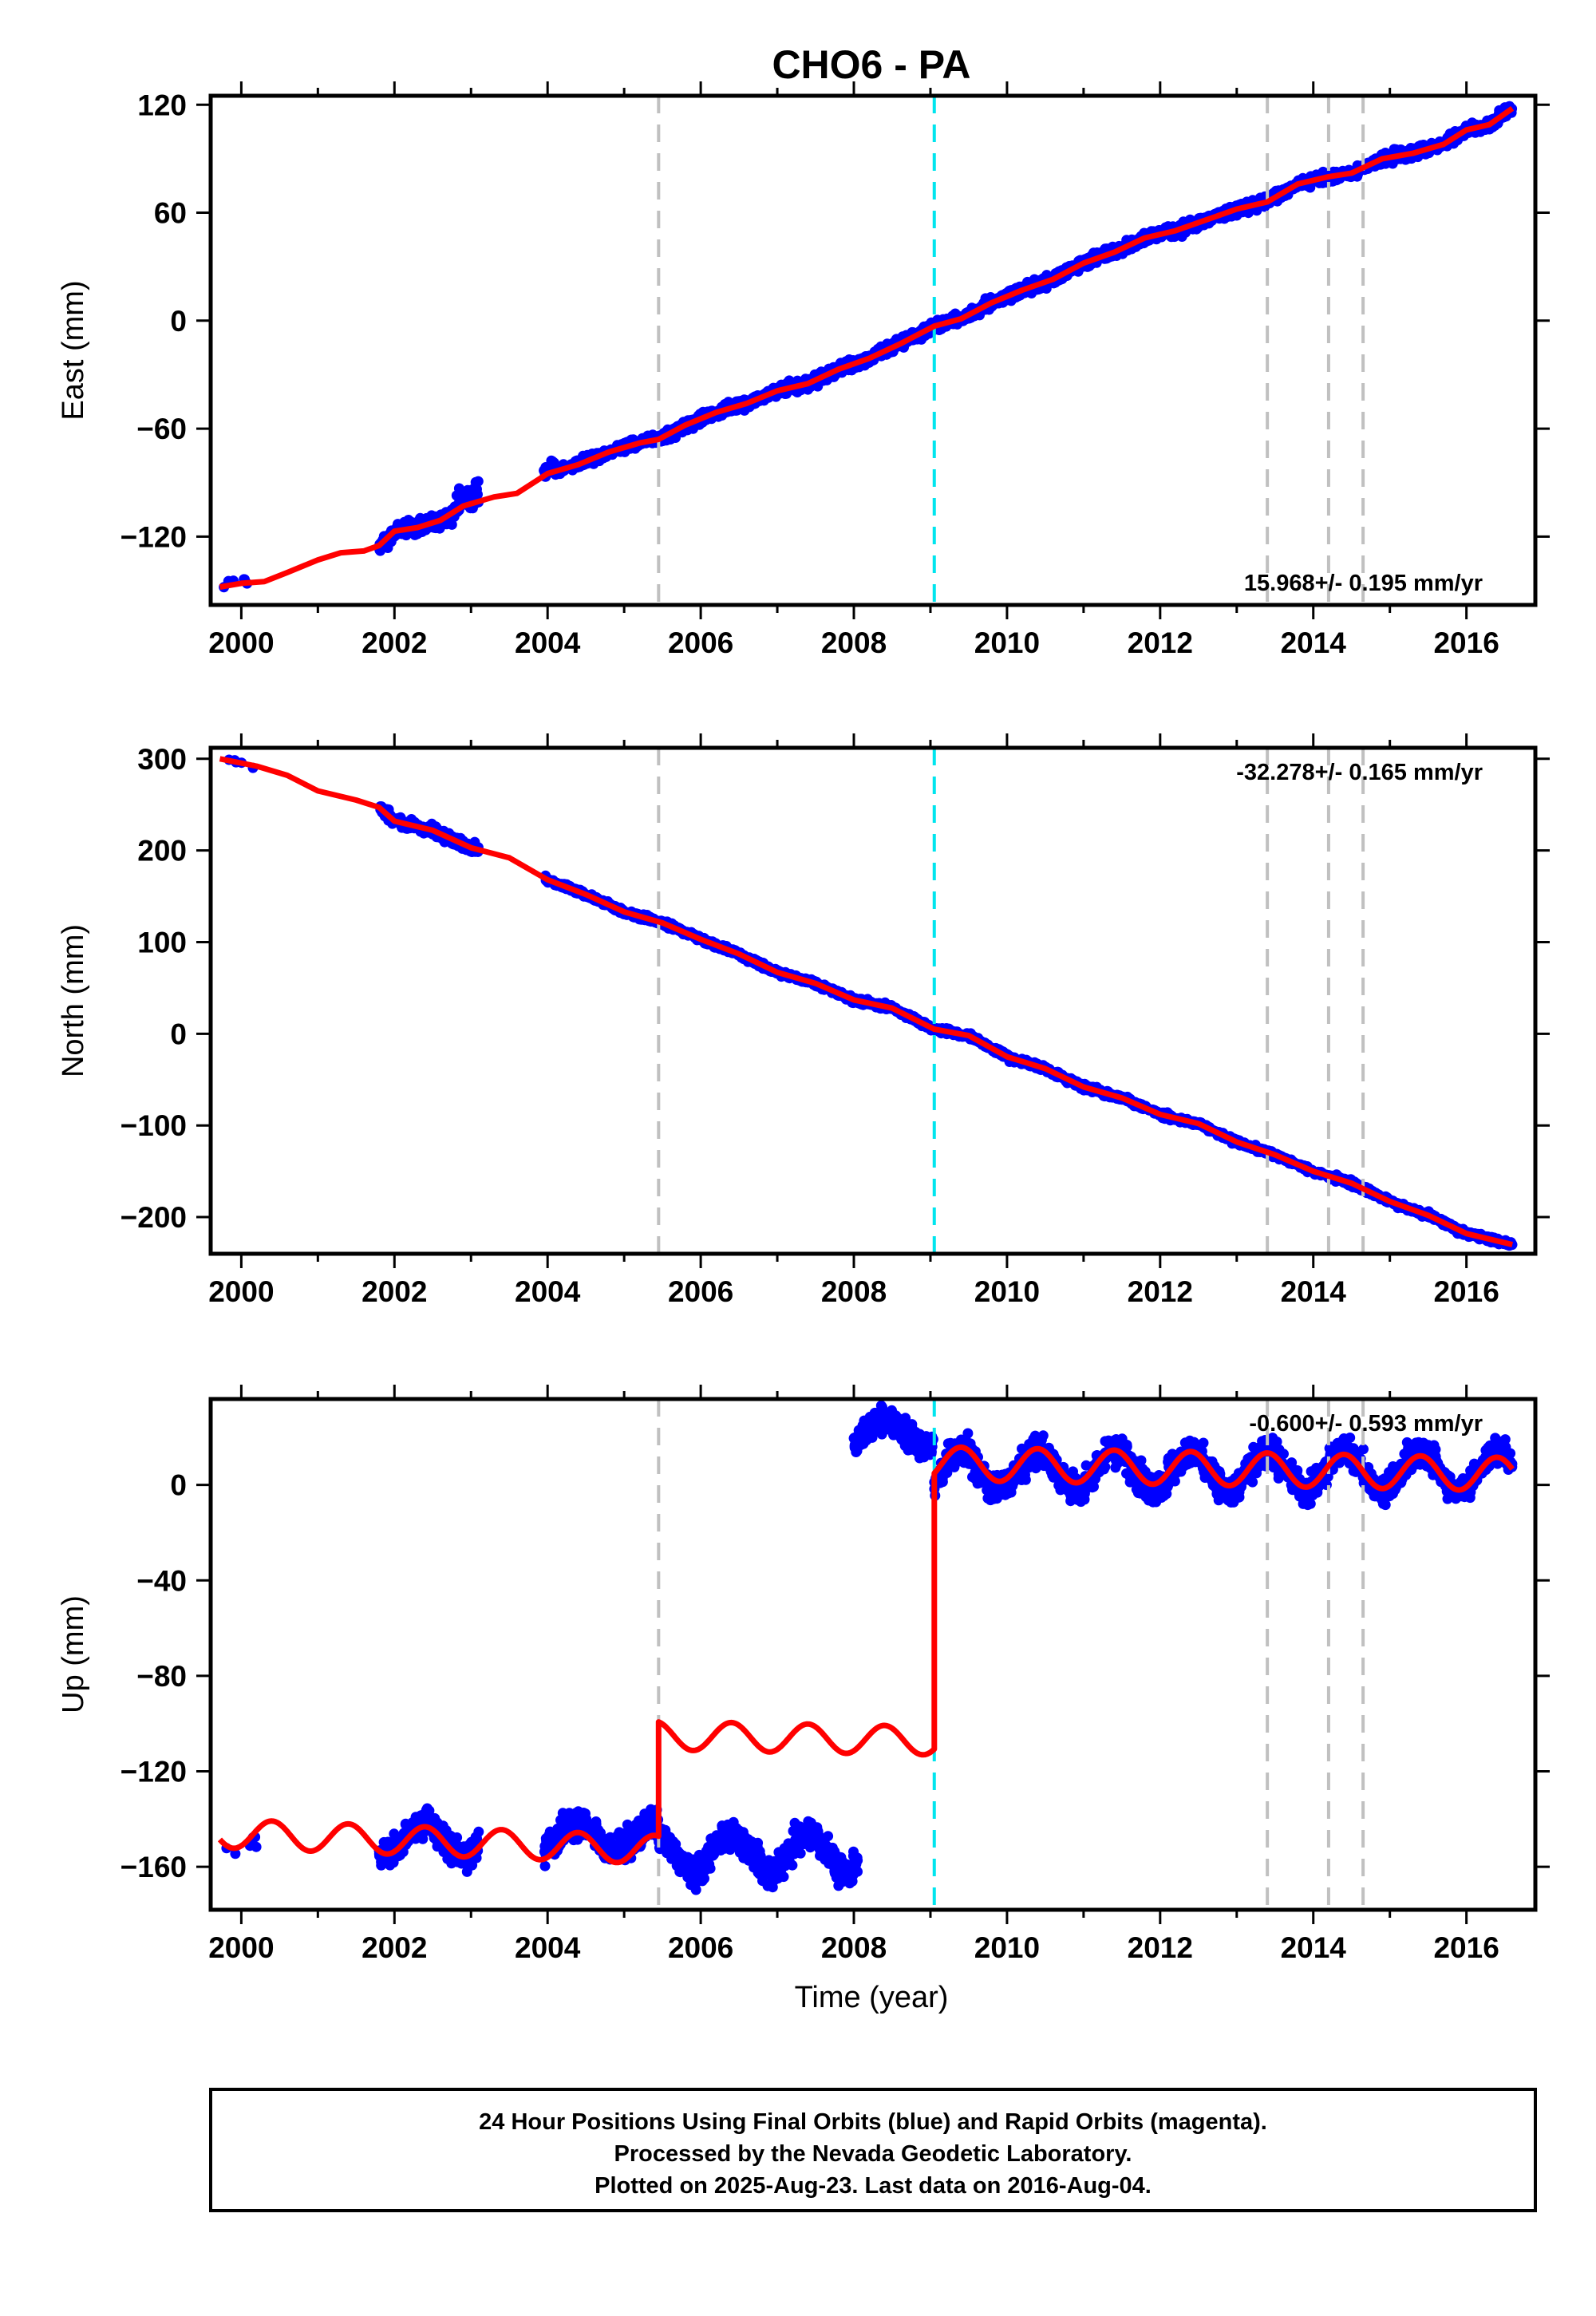 Image resolution: width=1596 pixels, height=2316 pixels. I want to click on east-y-tick-label: 120, so click(162, 105).